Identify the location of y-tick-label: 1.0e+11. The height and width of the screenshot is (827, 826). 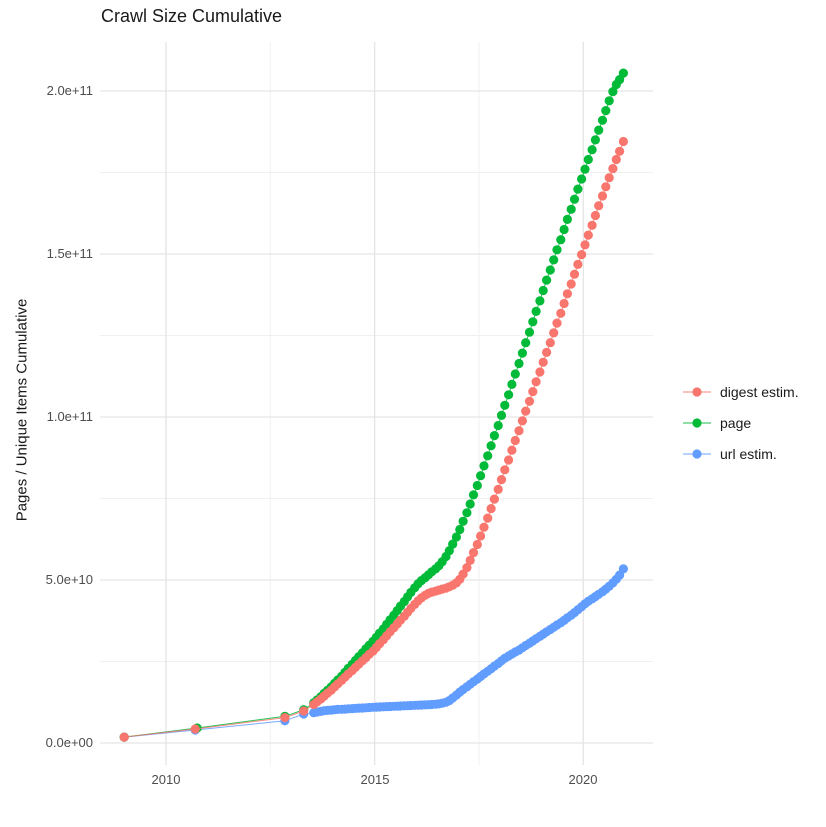
(69, 416).